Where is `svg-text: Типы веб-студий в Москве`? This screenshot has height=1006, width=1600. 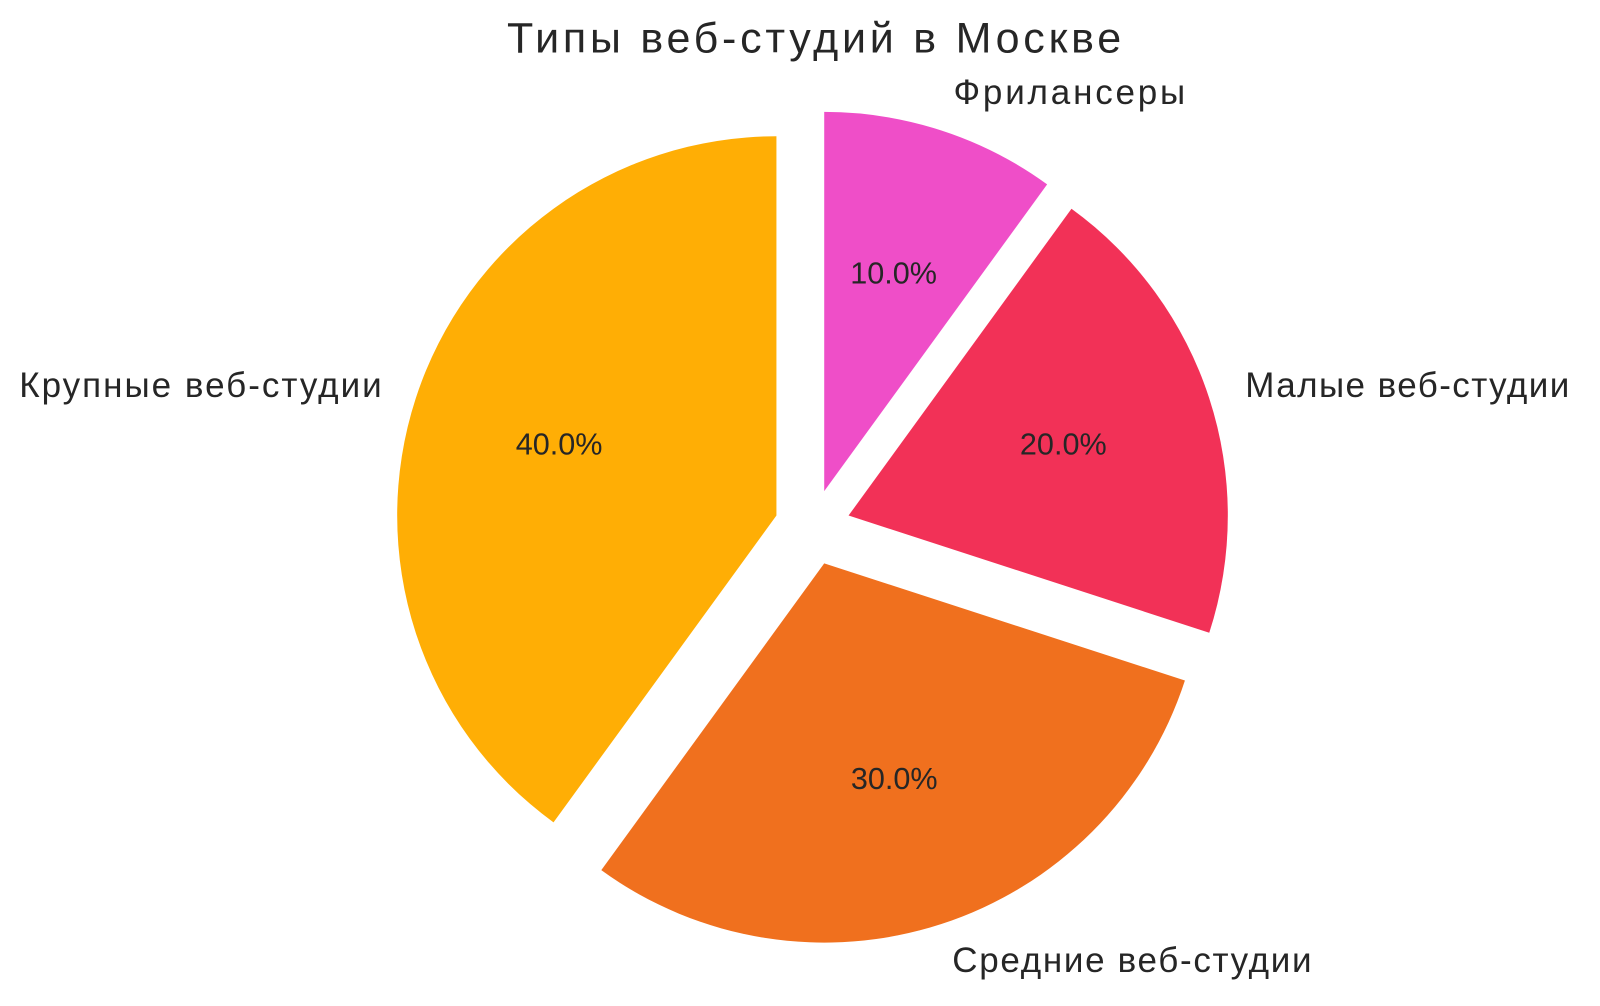 svg-text: Типы веб-студий в Москве is located at coordinates (816, 39).